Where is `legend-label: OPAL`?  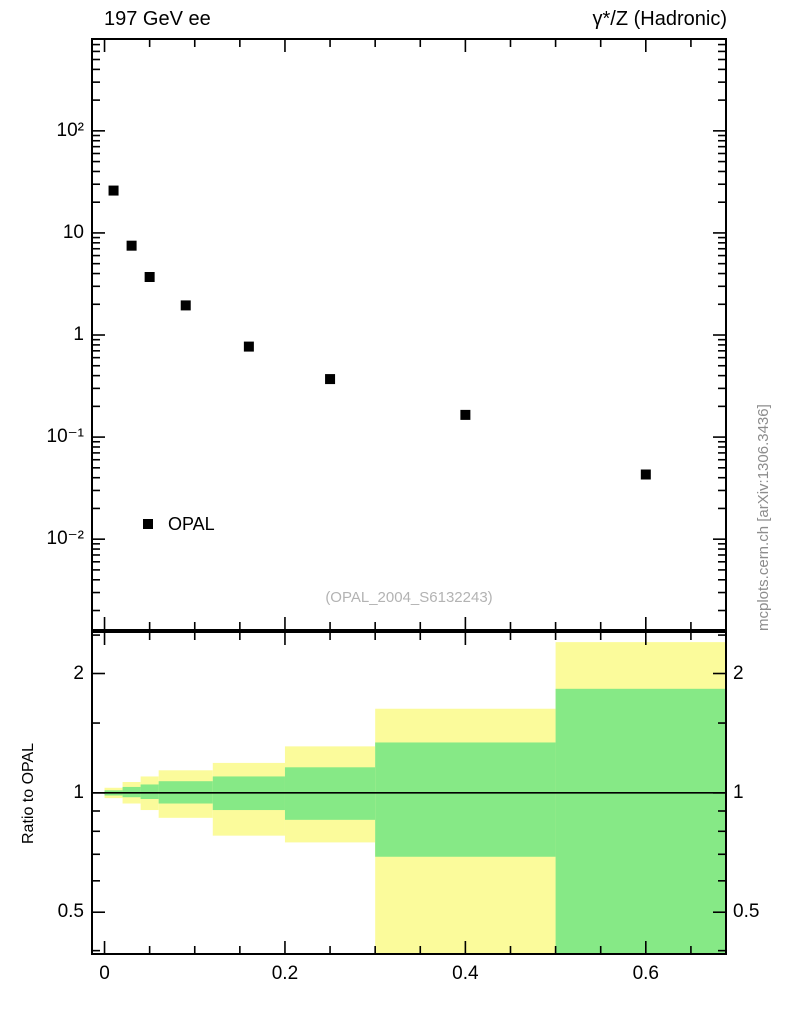 legend-label: OPAL is located at coordinates (191, 523).